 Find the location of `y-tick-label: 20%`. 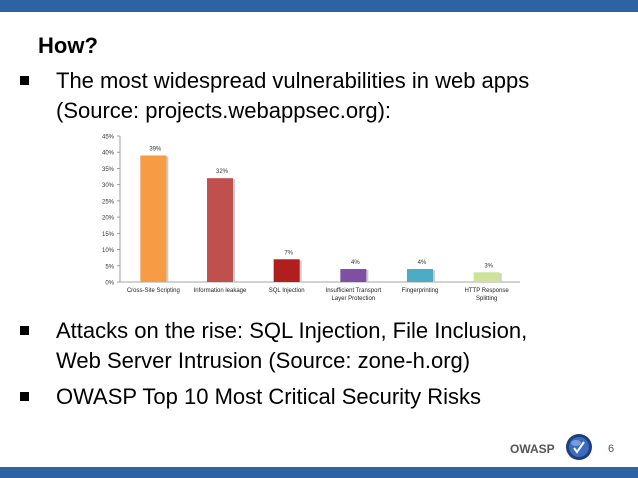

y-tick-label: 20% is located at coordinates (108, 219).